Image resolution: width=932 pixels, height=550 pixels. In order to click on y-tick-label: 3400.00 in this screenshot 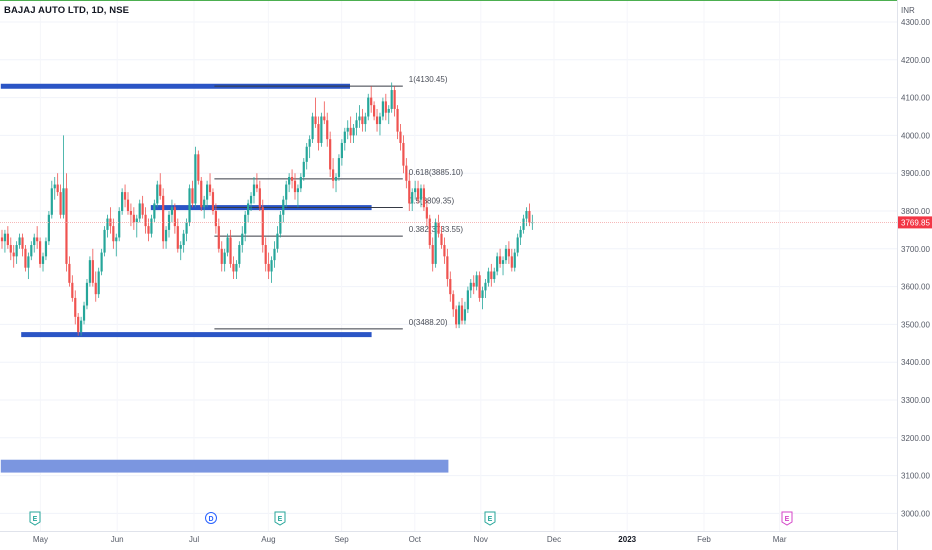, I will do `click(915, 362)`.